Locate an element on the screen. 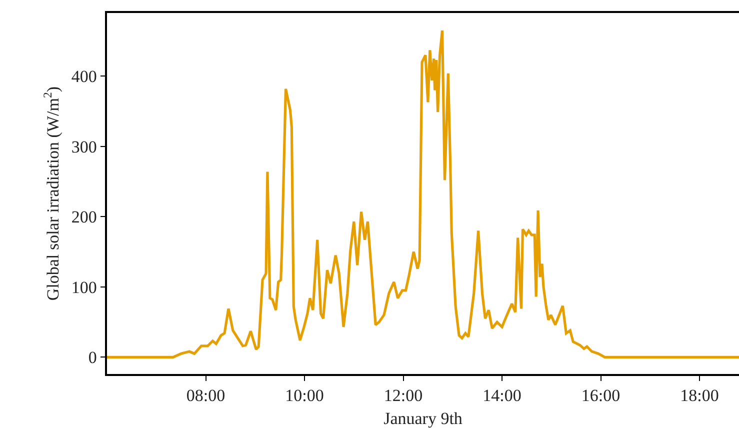  x-tick-label: 18:00 is located at coordinates (699, 396).